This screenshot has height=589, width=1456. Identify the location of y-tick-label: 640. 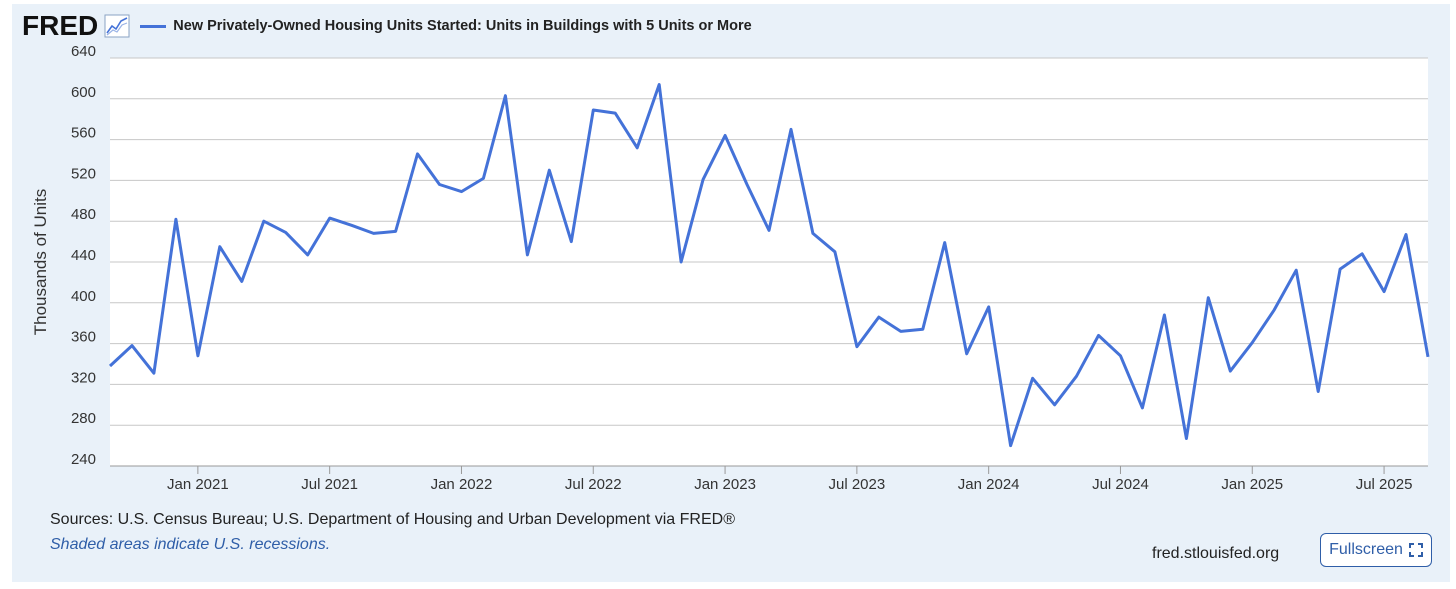
(83, 51).